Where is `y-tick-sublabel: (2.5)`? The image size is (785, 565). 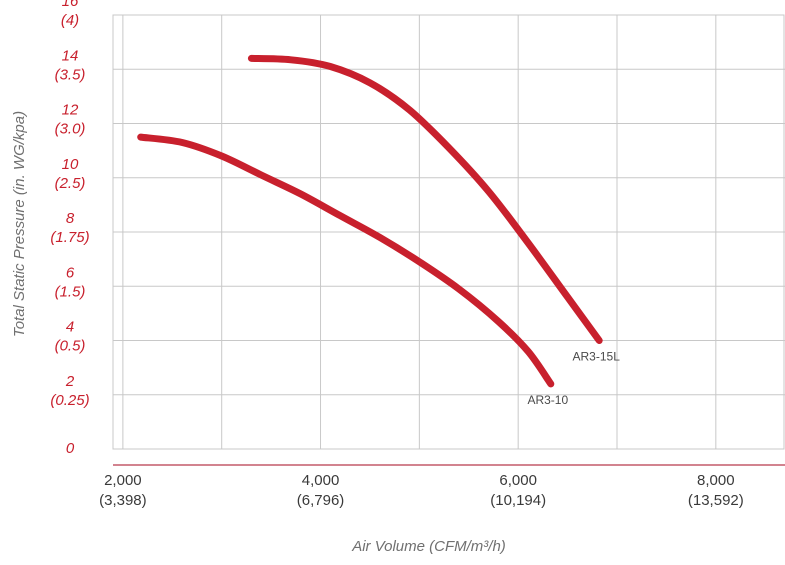
y-tick-sublabel: (2.5) is located at coordinates (70, 183).